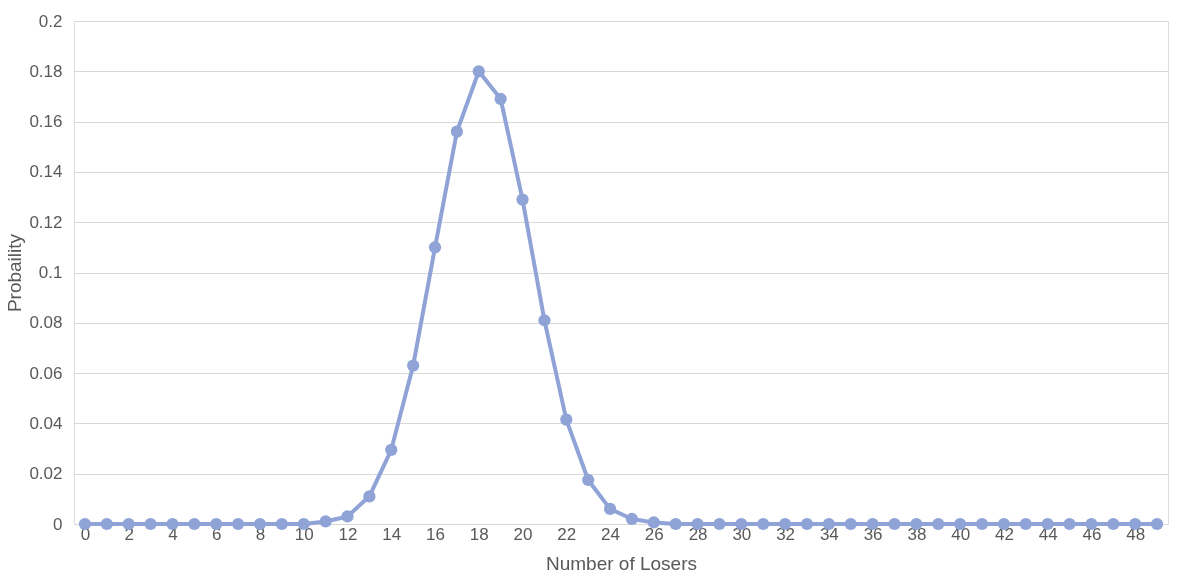  I want to click on x-tick-label: 32, so click(786, 534).